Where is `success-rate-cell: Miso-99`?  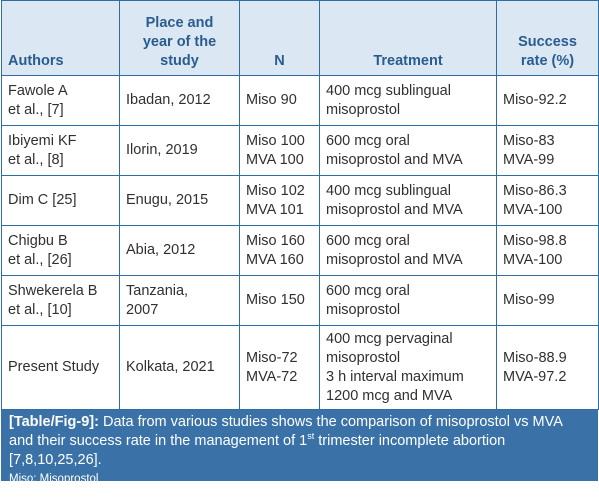
success-rate-cell: Miso-99 is located at coordinates (547, 300).